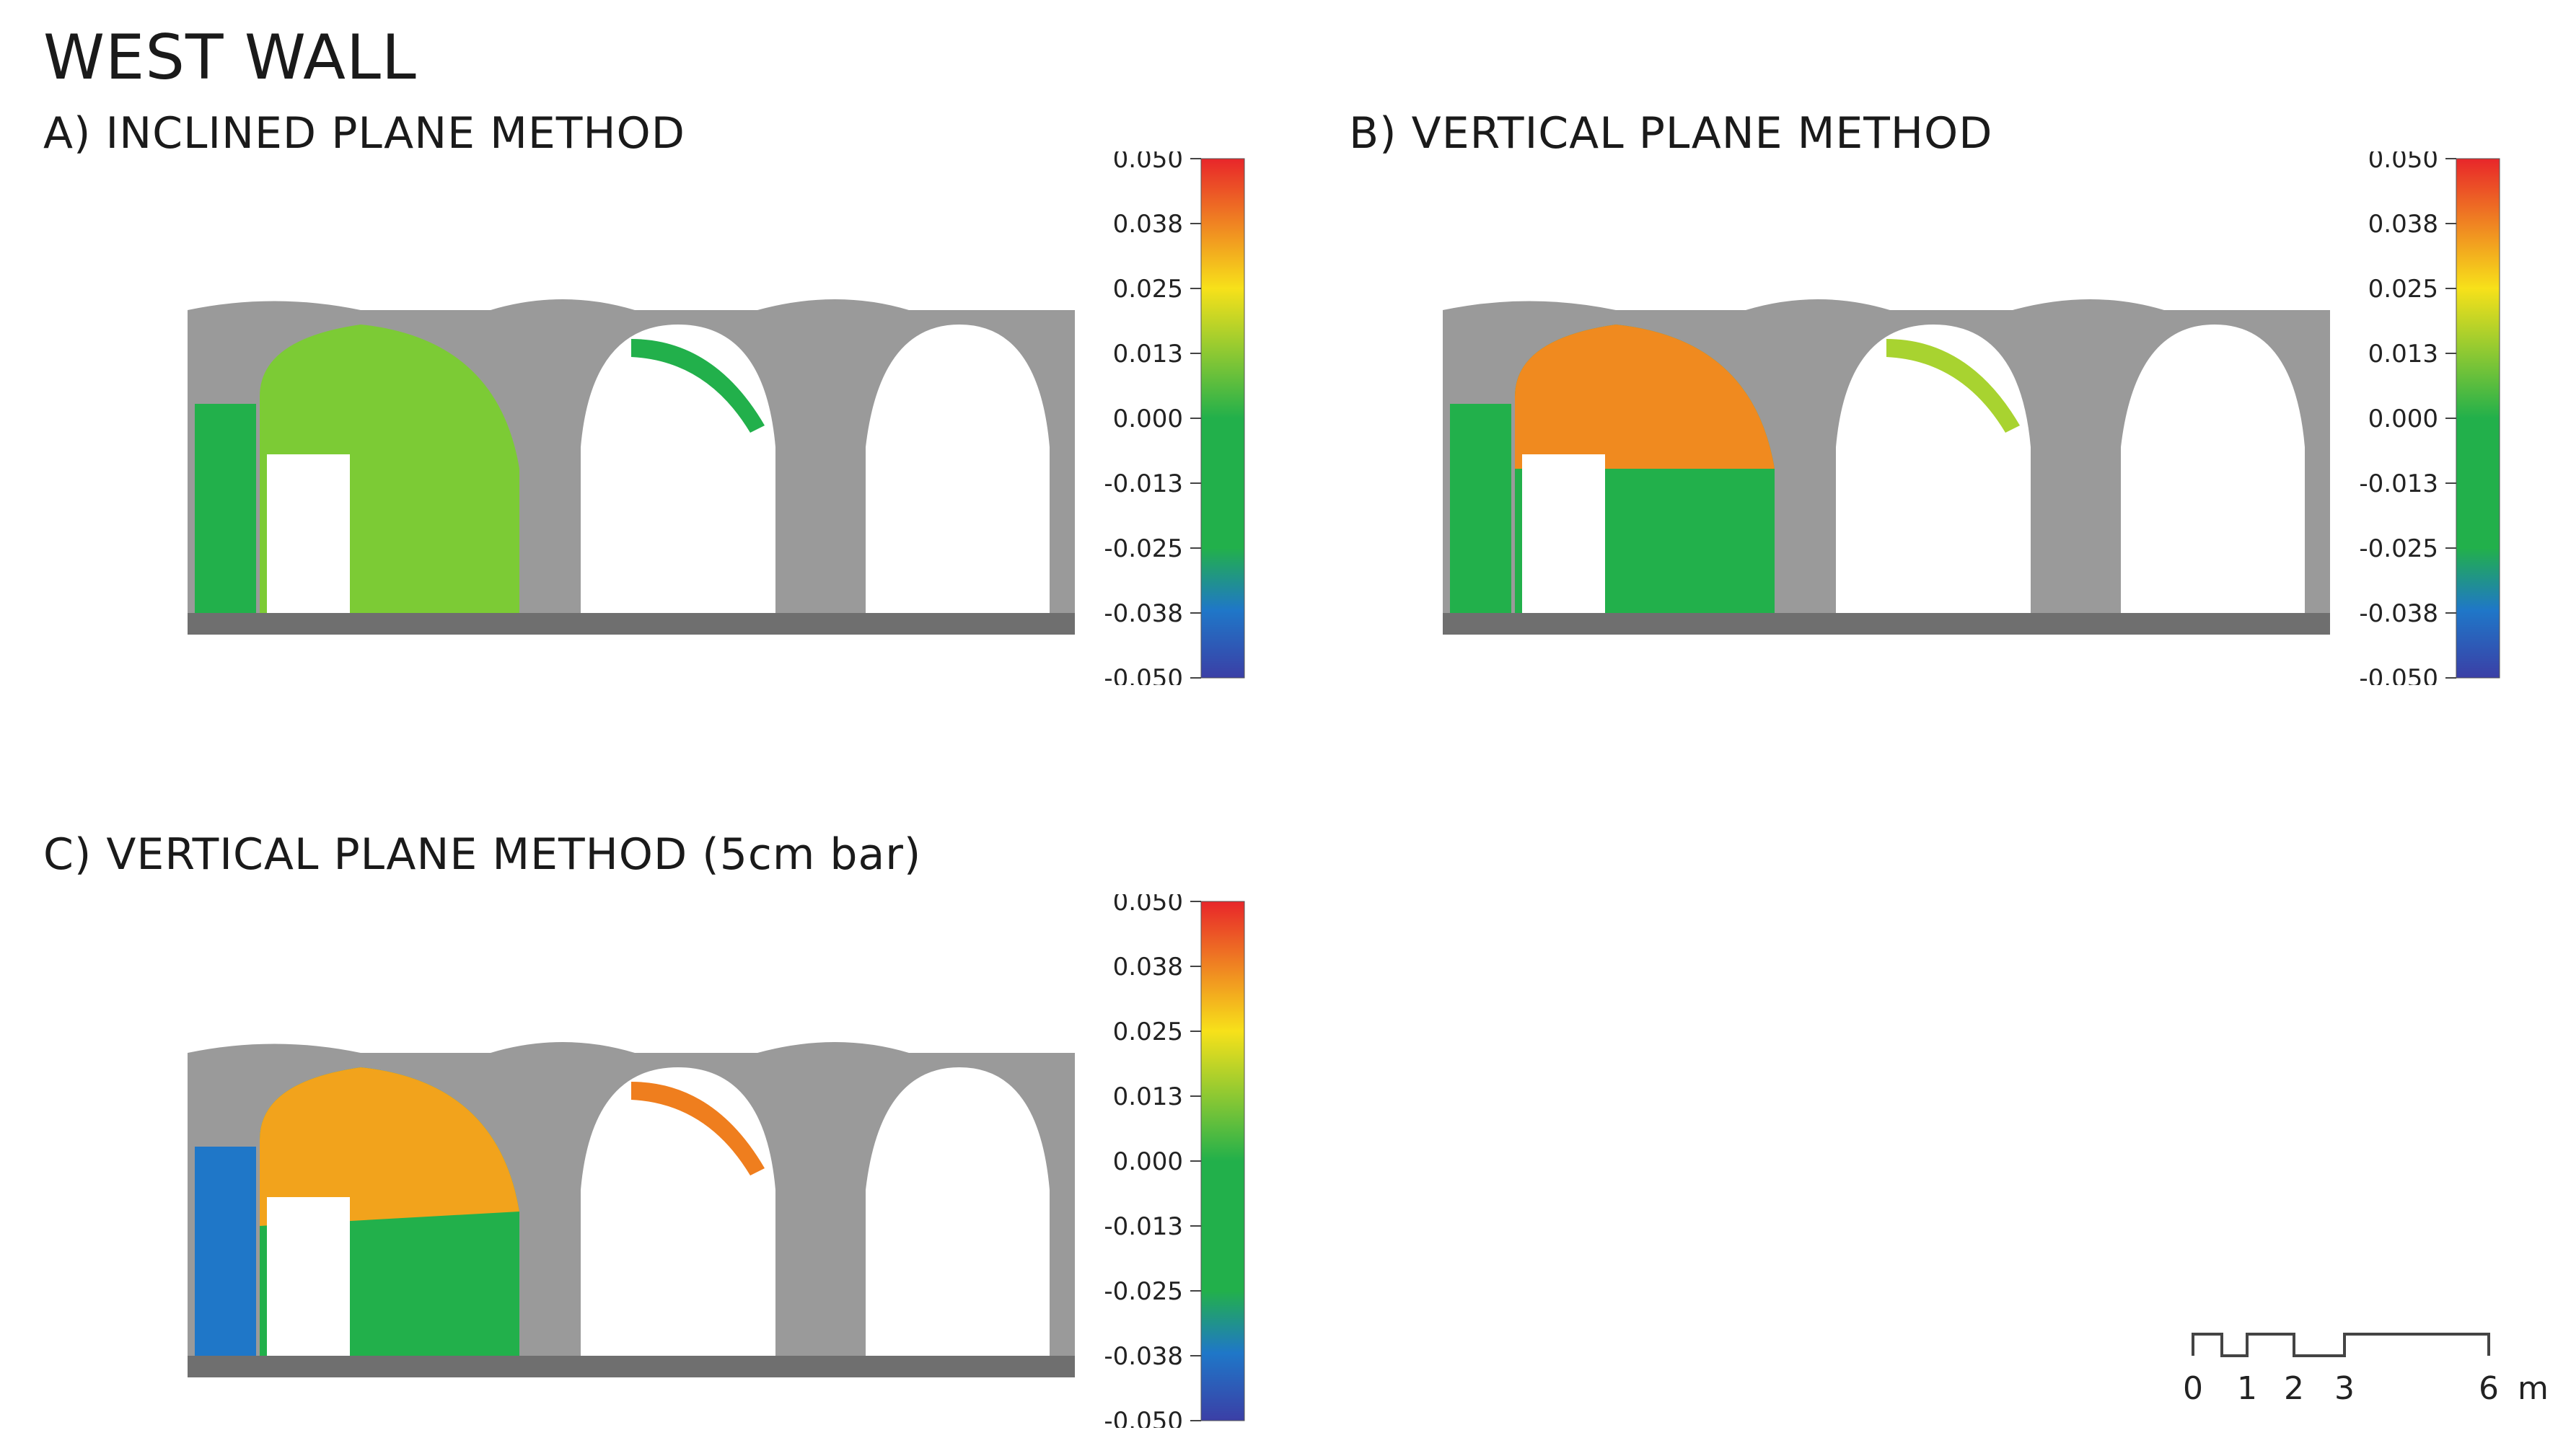 The width and height of the screenshot is (2558, 1456). I want to click on scale-label: 3, so click(2344, 1388).